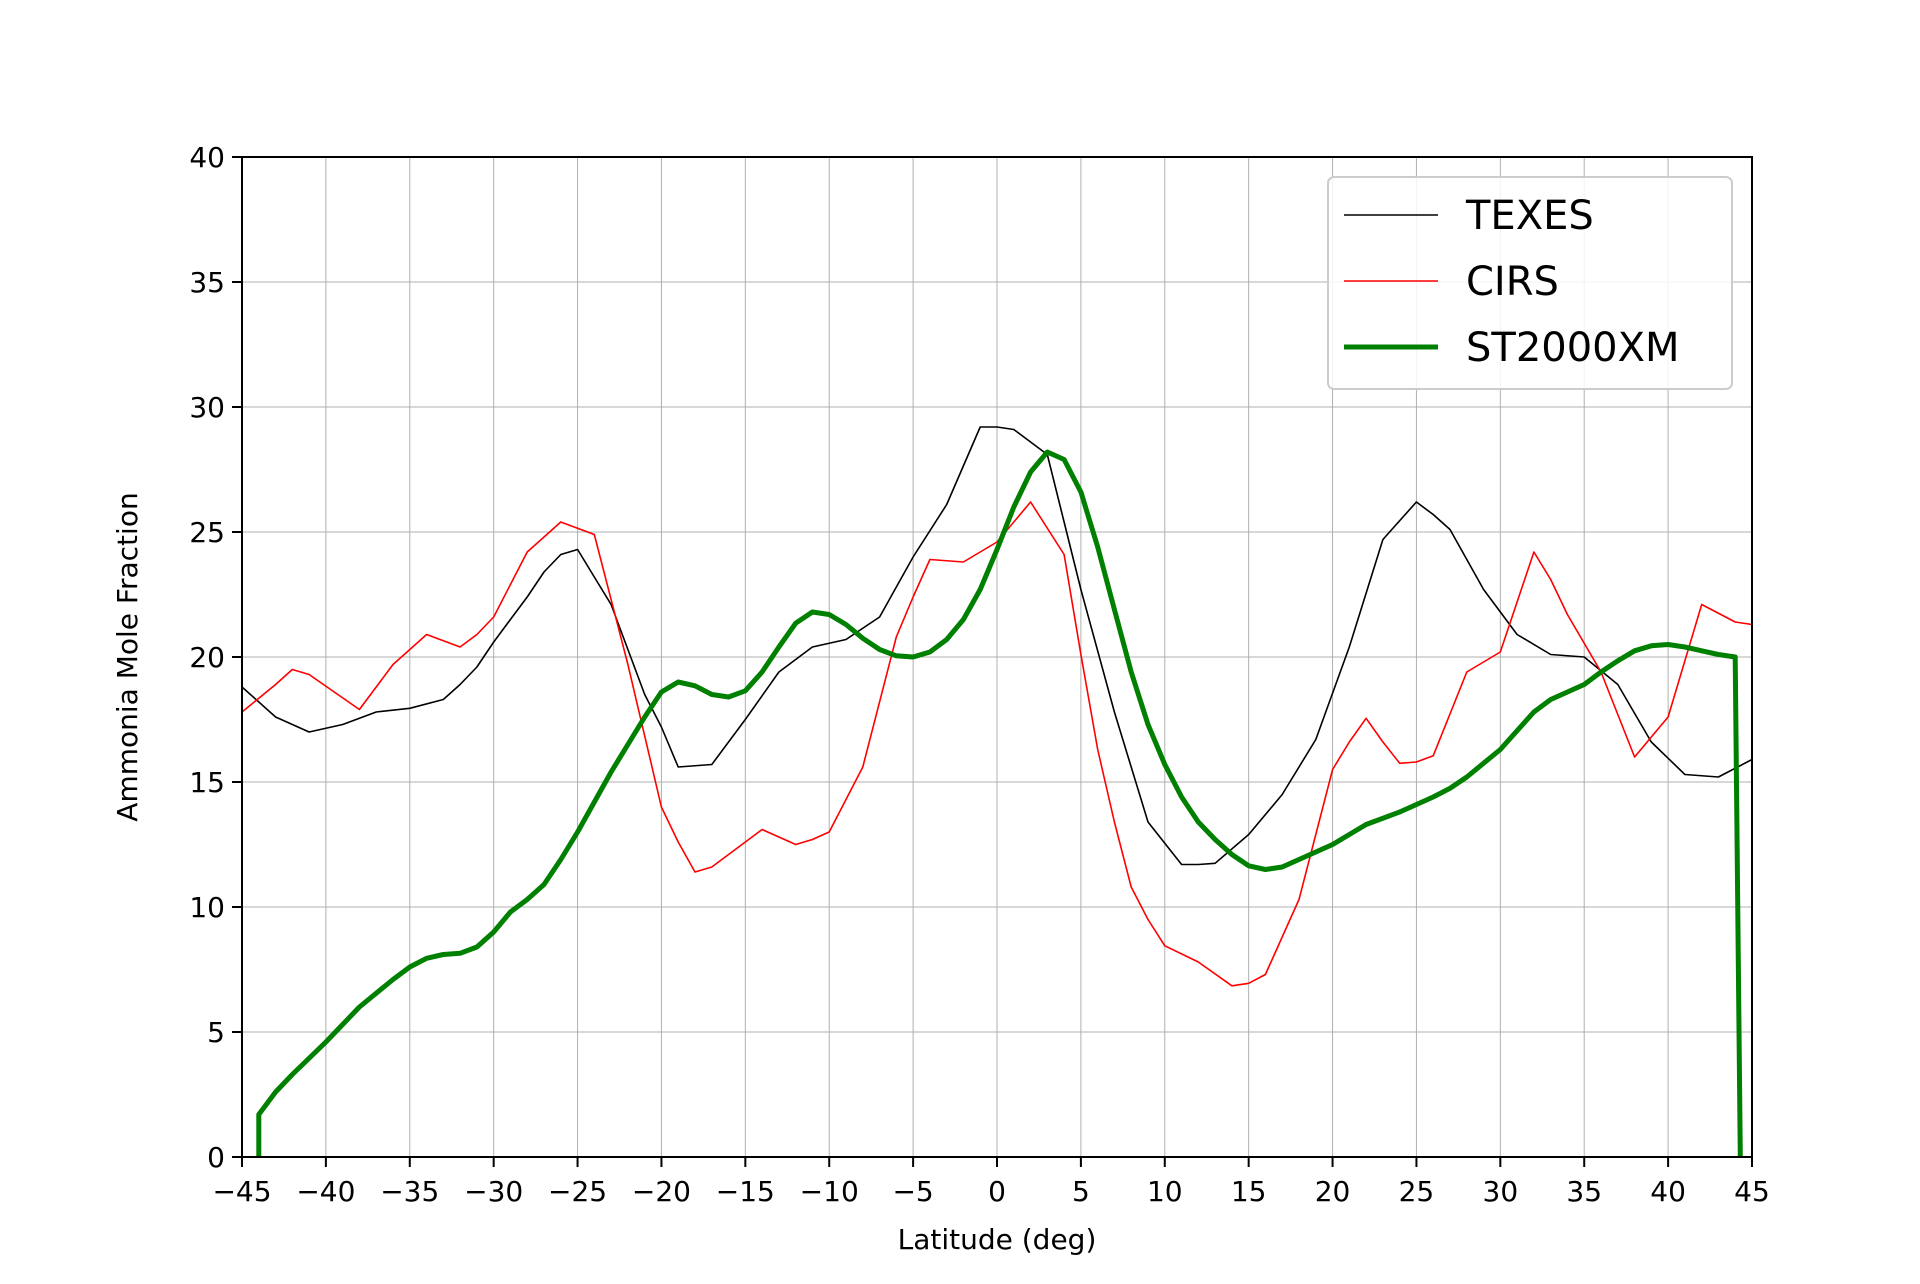 The image size is (1920, 1284). I want to click on y-tick-label: 15, so click(207, 782).